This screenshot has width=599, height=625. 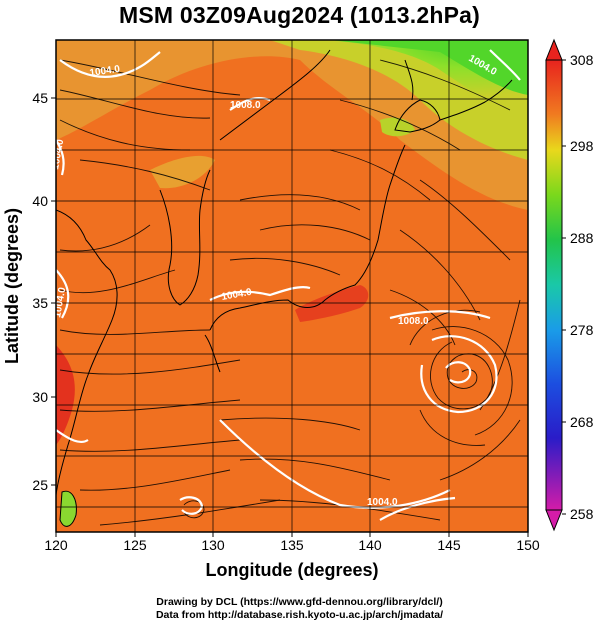 What do you see at coordinates (213, 545) in the screenshot?
I see `lon-tick-label: 130` at bounding box center [213, 545].